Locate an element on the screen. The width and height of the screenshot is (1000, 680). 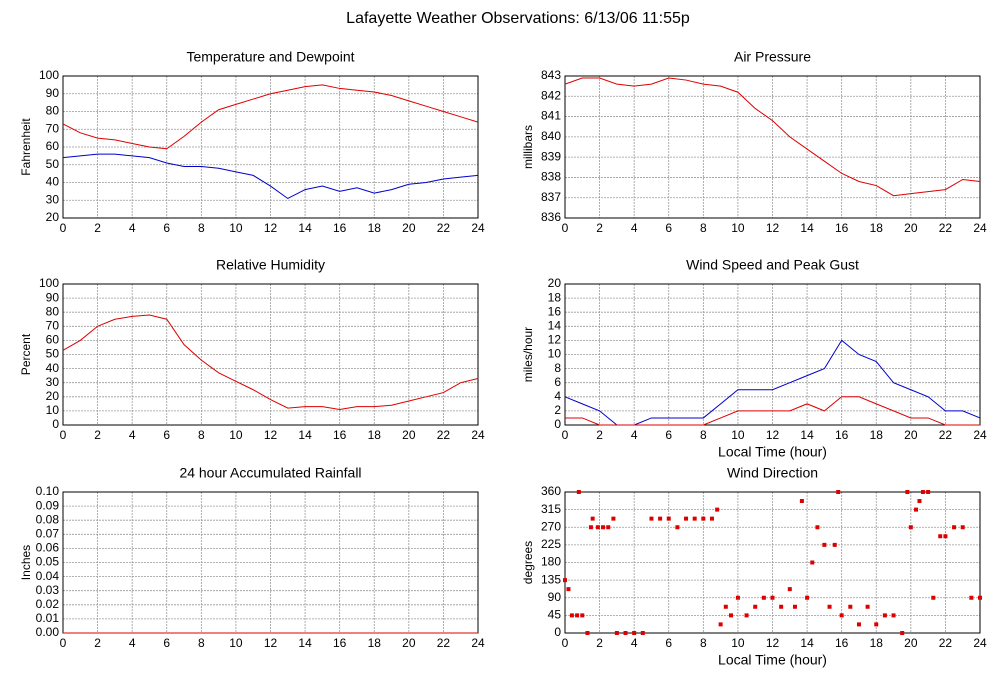
x-tick-label: 14 is located at coordinates (807, 643).